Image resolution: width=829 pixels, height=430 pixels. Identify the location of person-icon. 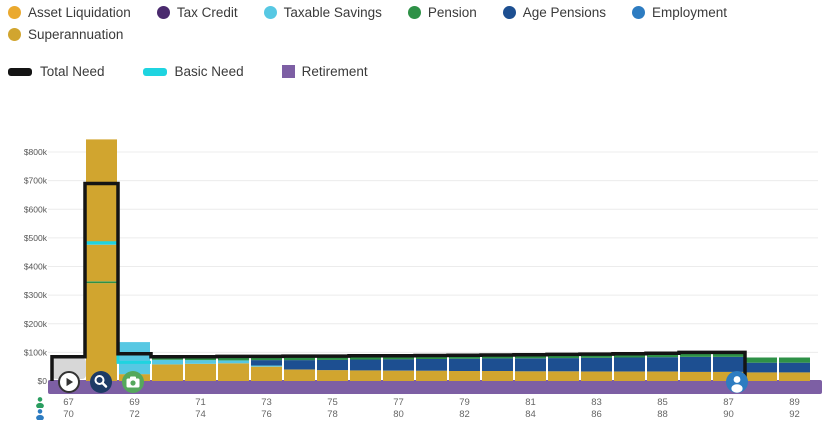
(737, 384).